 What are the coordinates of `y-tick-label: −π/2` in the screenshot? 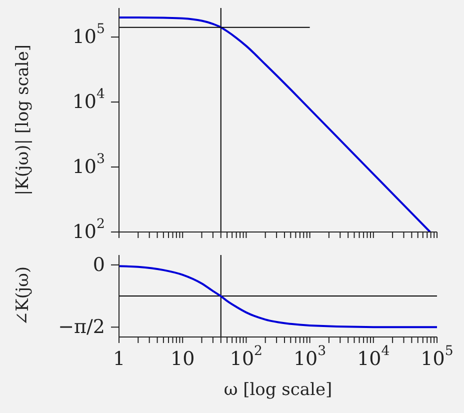 It's located at (81, 327).